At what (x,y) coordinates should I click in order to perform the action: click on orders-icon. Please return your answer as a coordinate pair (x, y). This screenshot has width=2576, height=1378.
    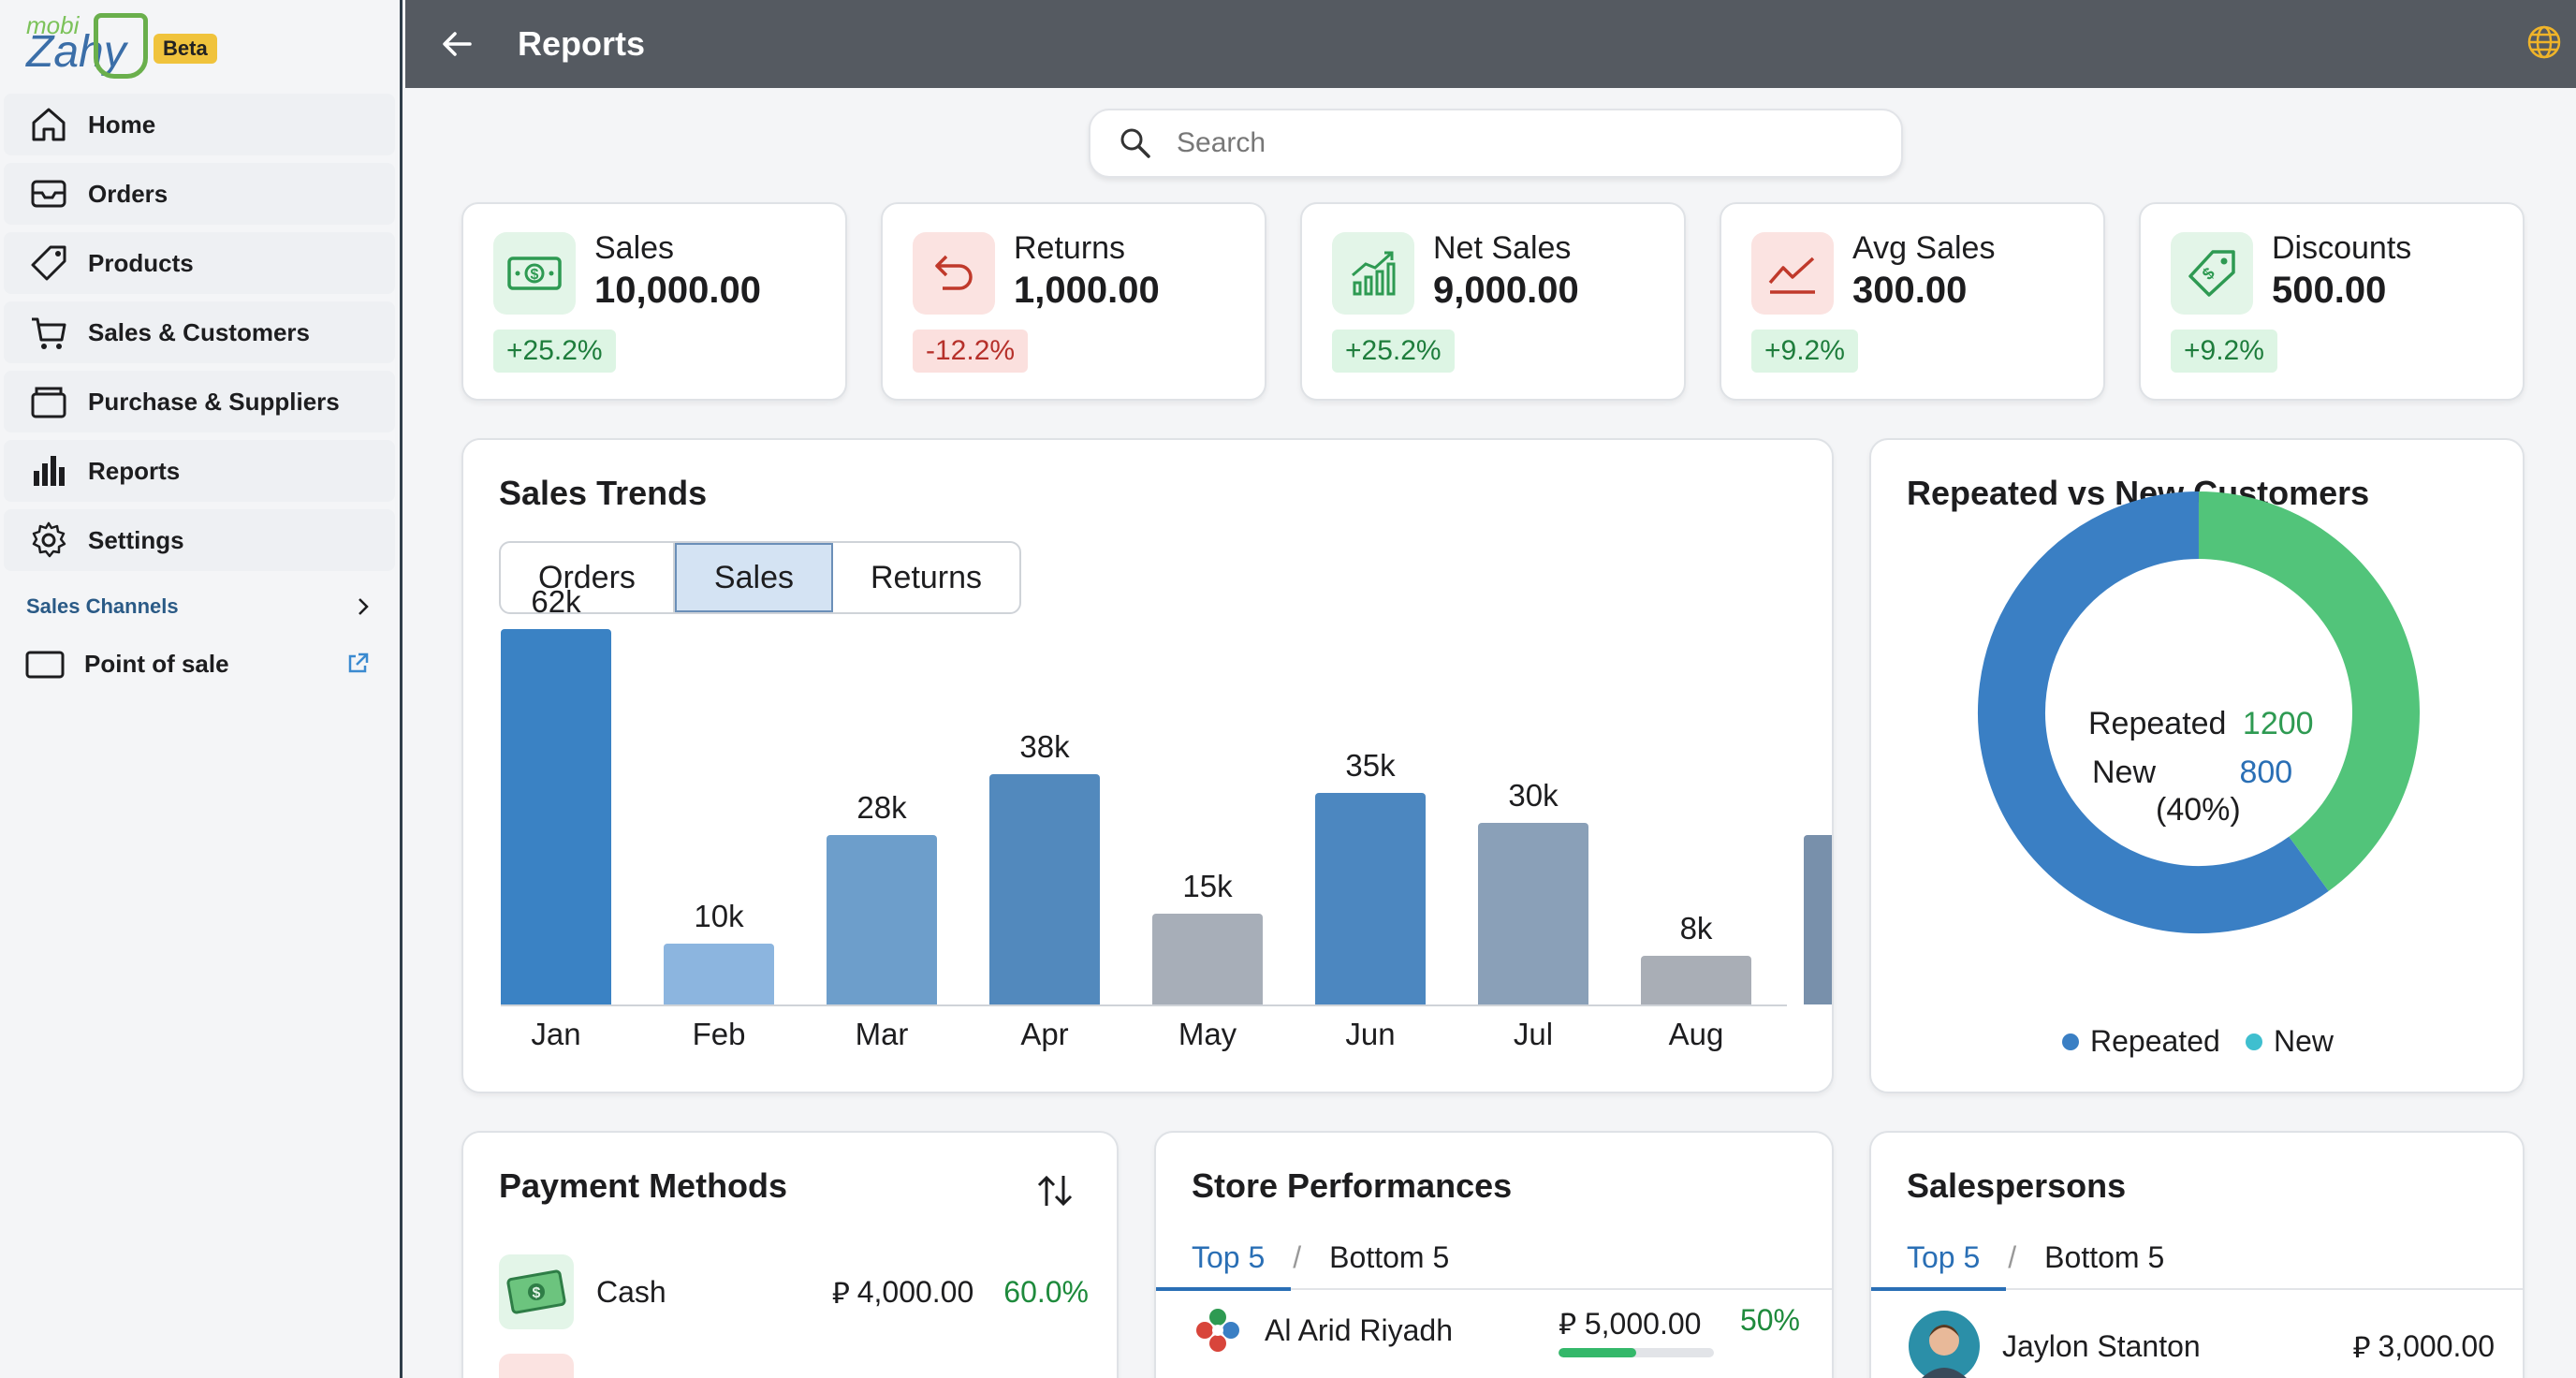
    Looking at the image, I should click on (48, 194).